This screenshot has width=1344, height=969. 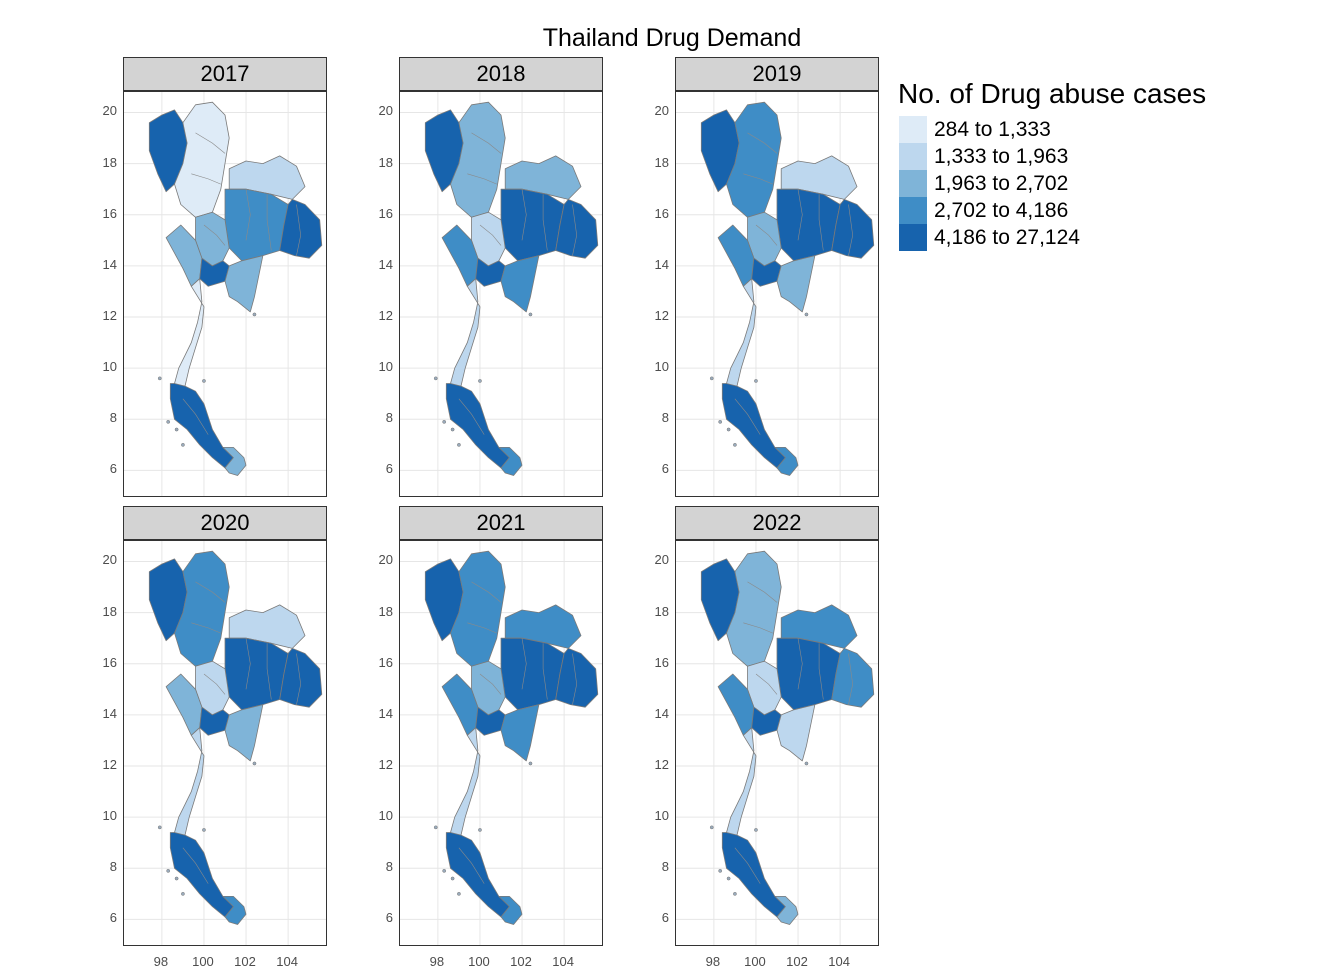 What do you see at coordinates (1001, 156) in the screenshot?
I see `legend-label: 1,333 to 1,963` at bounding box center [1001, 156].